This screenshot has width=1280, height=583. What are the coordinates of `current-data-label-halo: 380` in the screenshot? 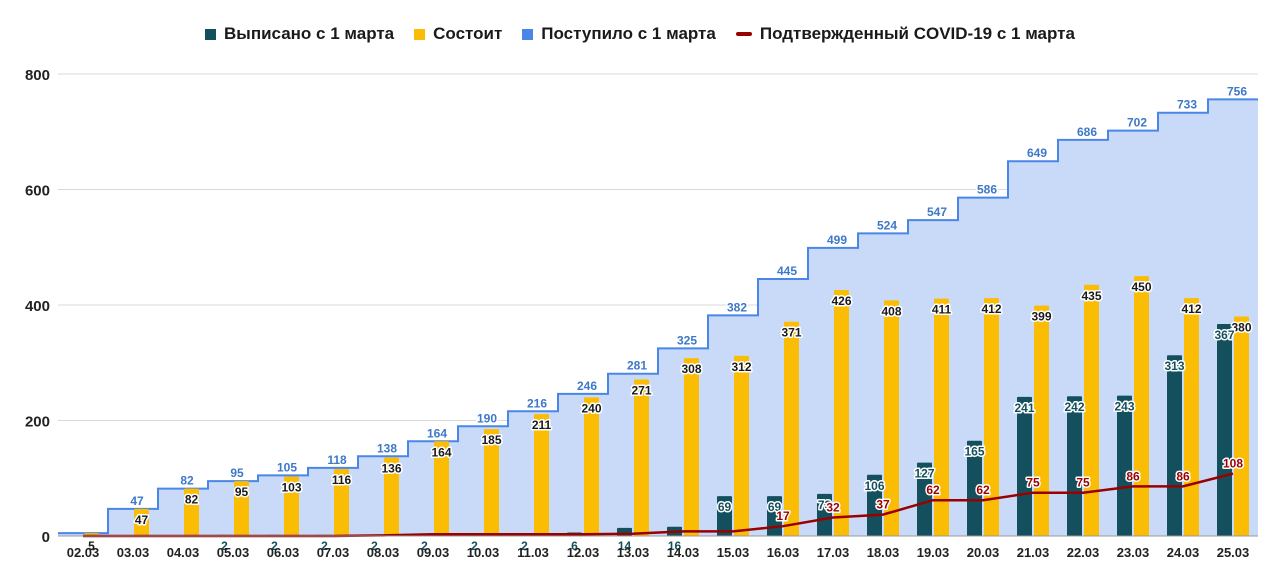 It's located at (1241, 328).